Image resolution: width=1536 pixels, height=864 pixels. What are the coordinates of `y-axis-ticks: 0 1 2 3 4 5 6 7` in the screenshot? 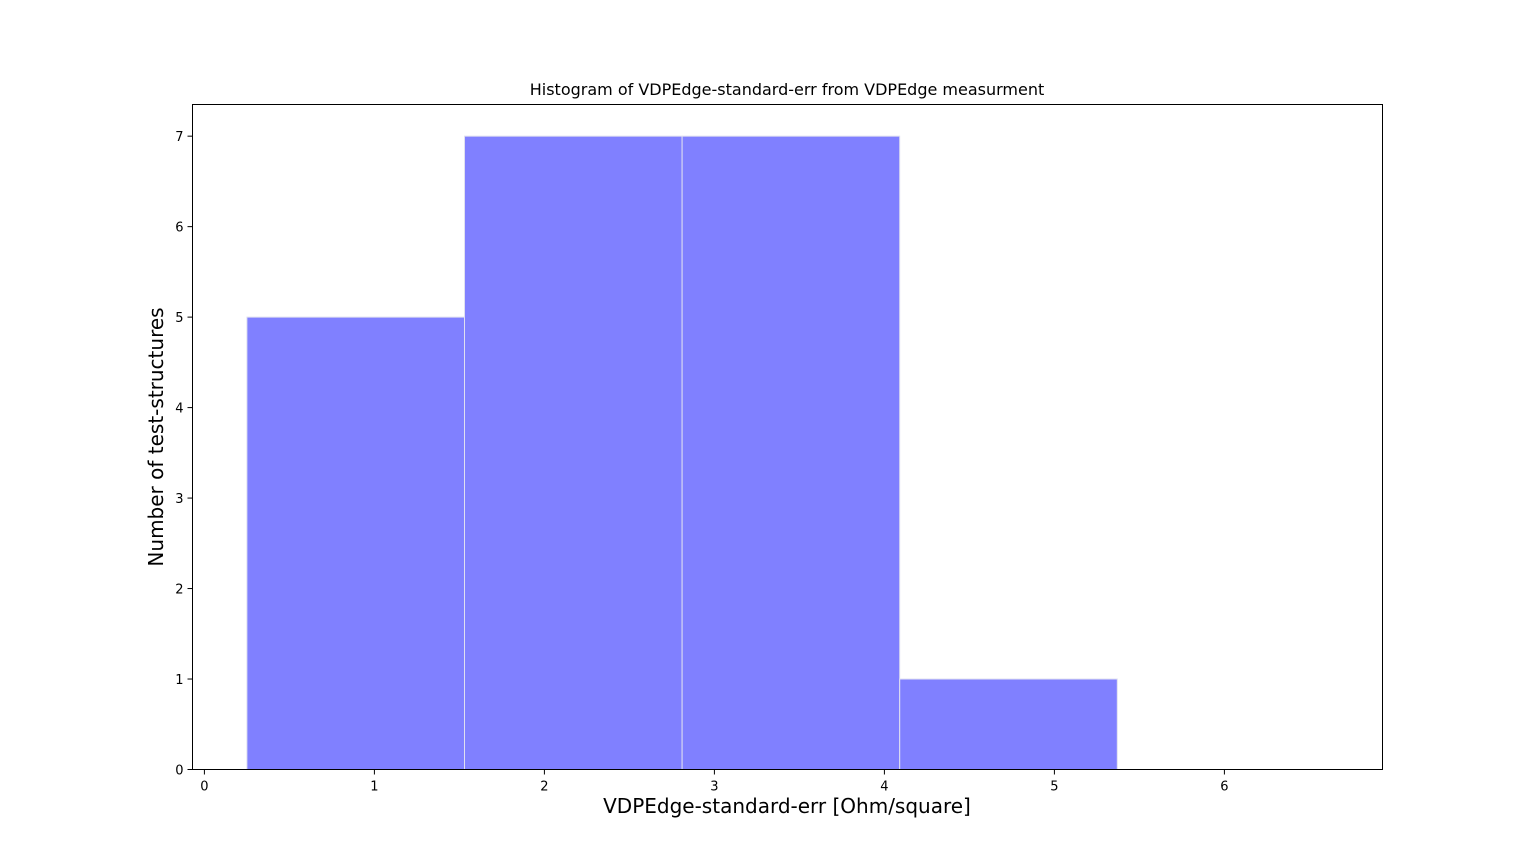 It's located at (184, 454).